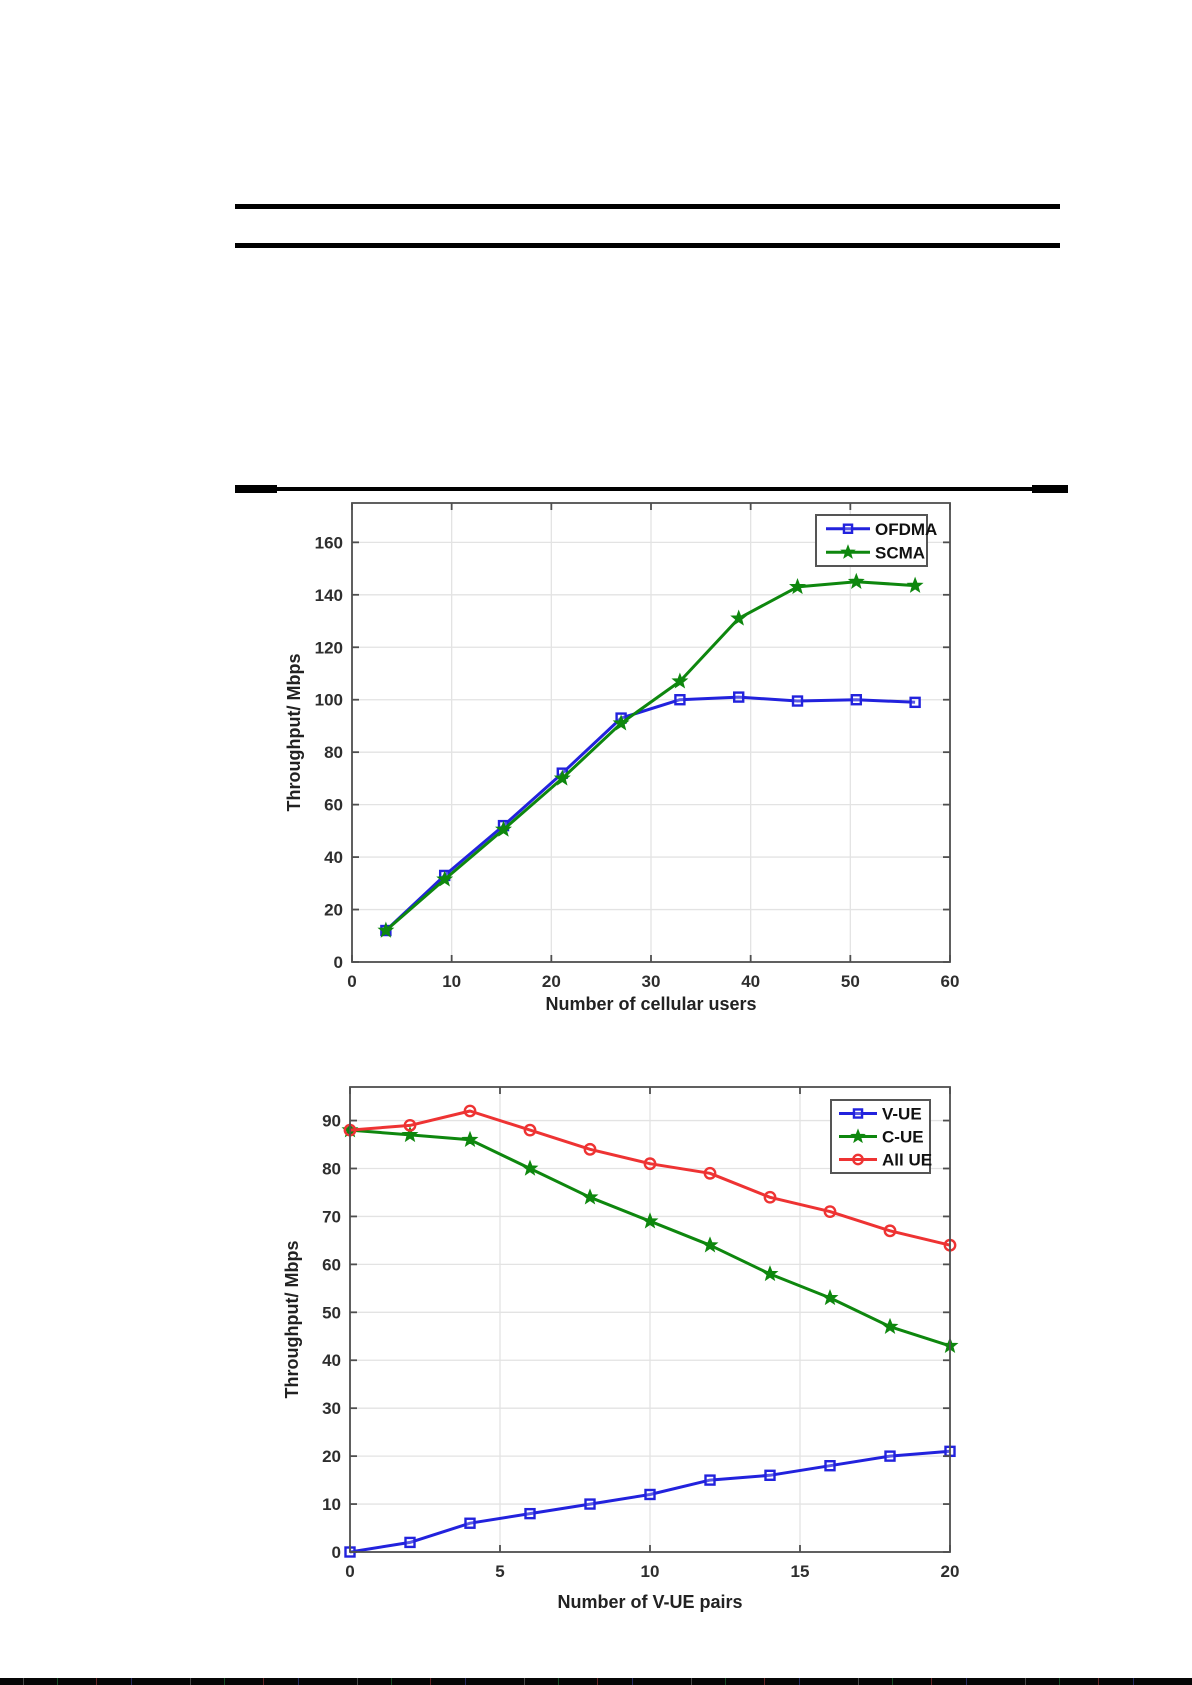  Describe the element at coordinates (329, 542) in the screenshot. I see `svg-text: 160` at that location.